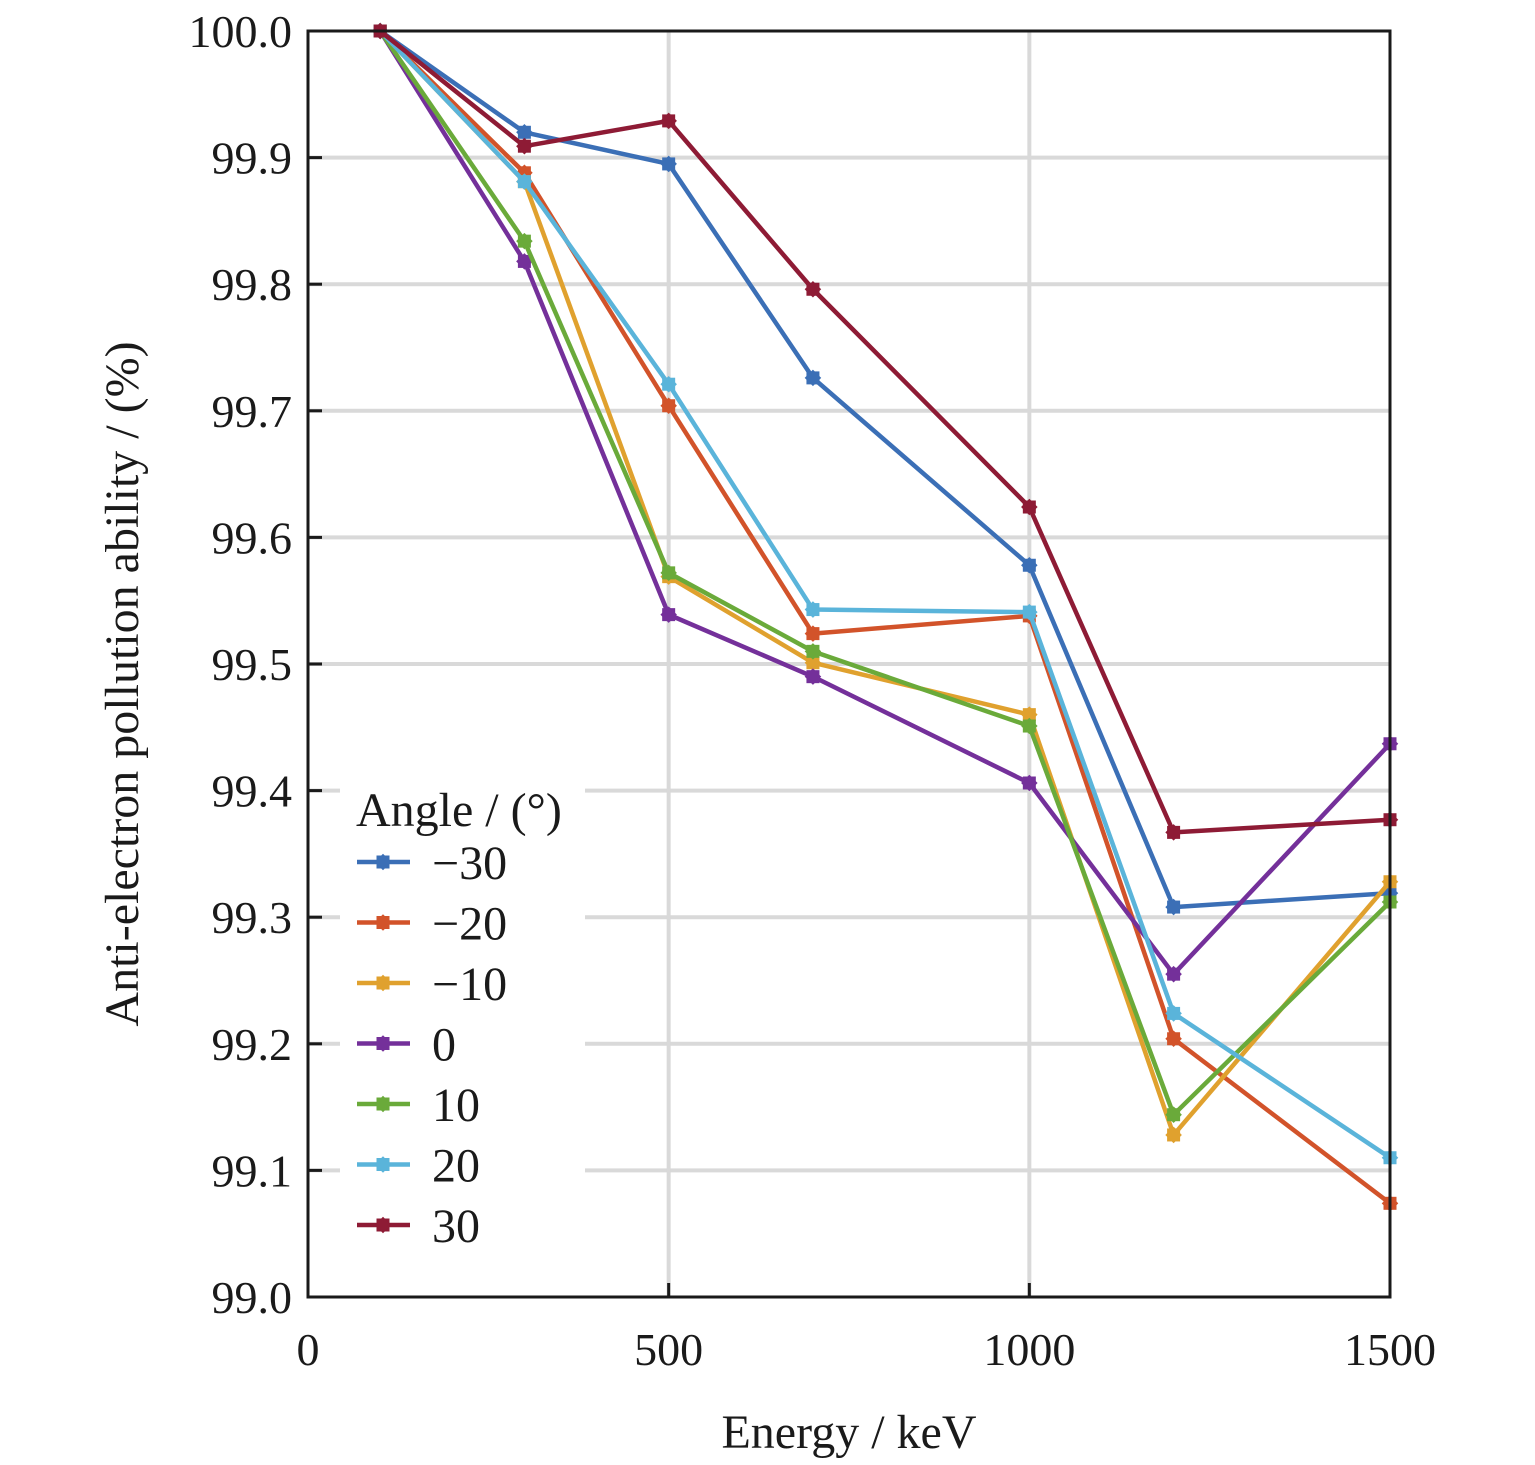 Image resolution: width=1535 pixels, height=1465 pixels. Describe the element at coordinates (459, 810) in the screenshot. I see `legend-title: Angle / (°)` at that location.